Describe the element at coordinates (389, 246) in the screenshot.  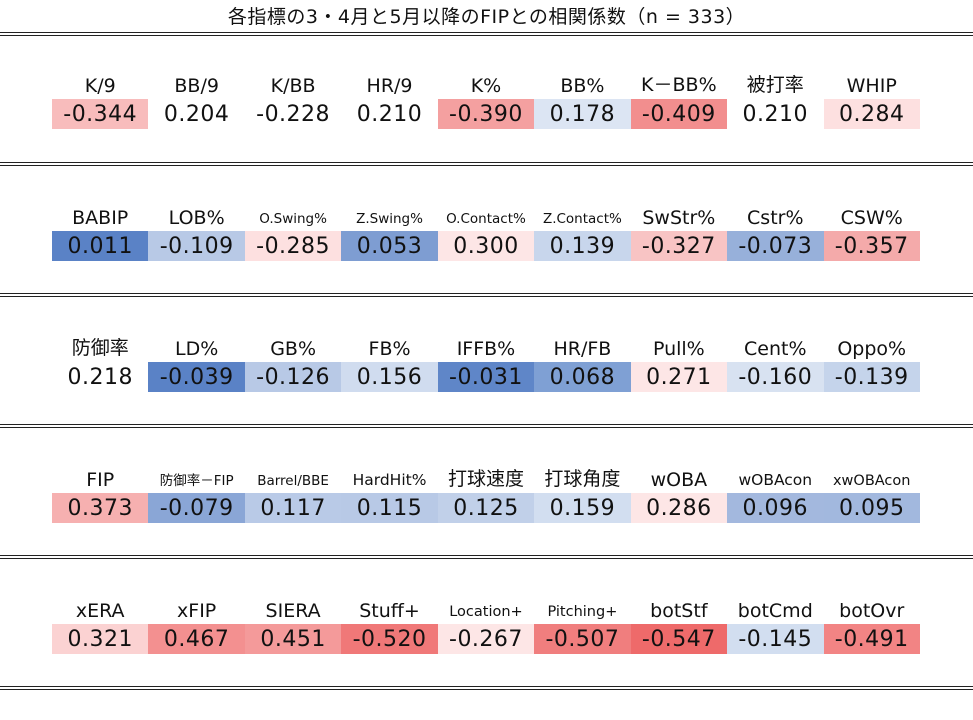
I see `value-cell: 0.053` at that location.